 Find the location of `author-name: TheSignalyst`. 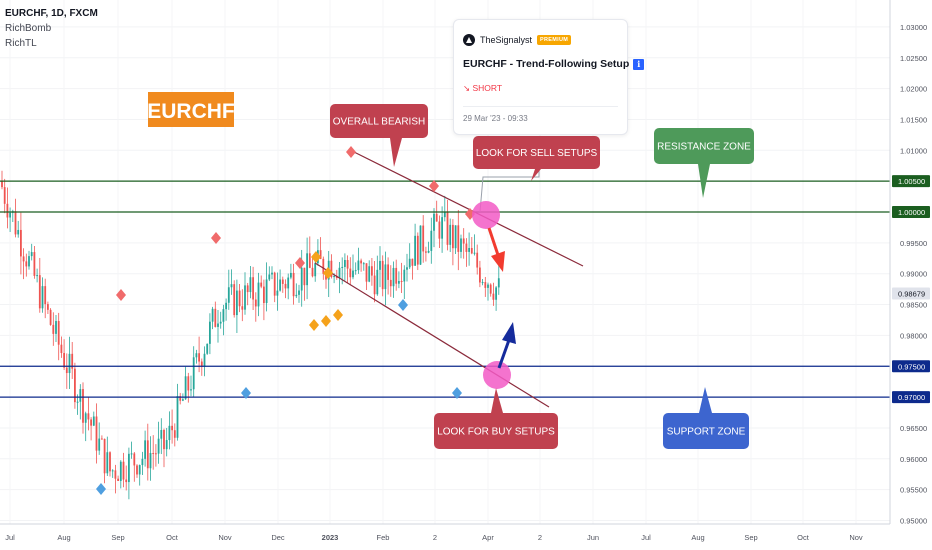

author-name: TheSignalyst is located at coordinates (506, 40).